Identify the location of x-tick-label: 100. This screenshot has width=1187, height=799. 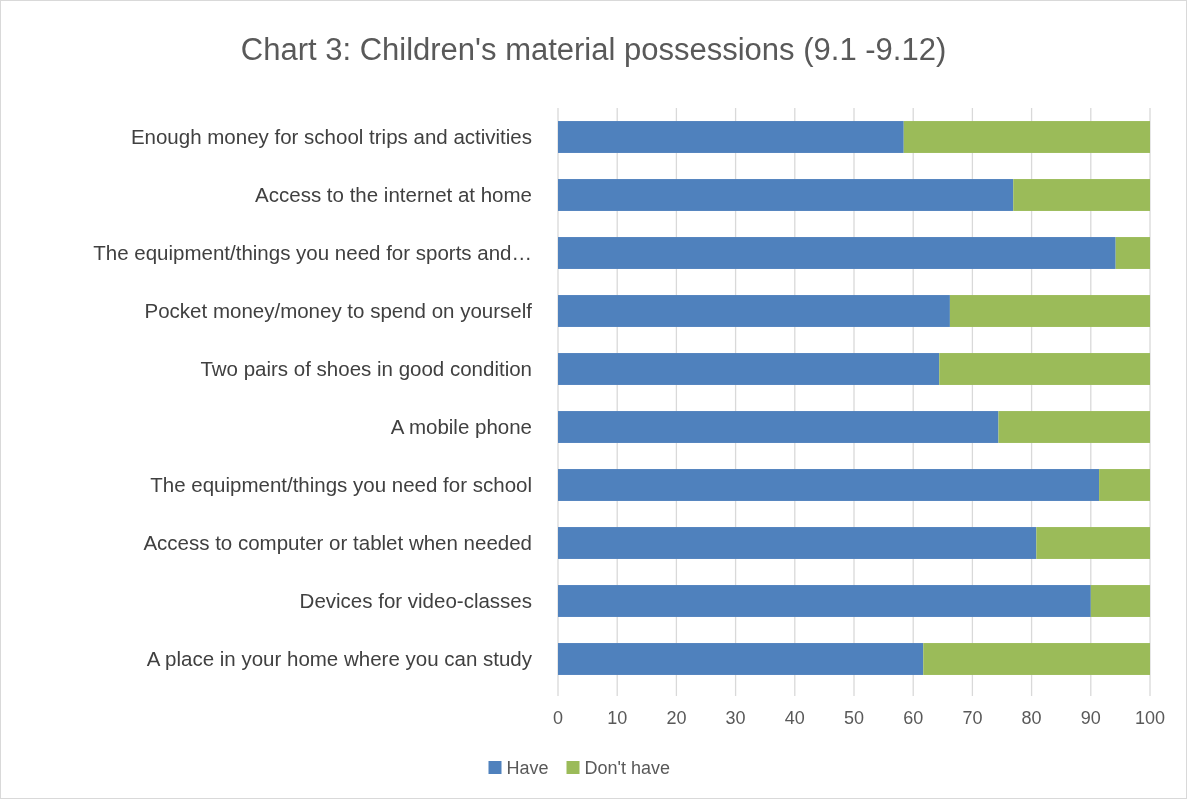
(1150, 718).